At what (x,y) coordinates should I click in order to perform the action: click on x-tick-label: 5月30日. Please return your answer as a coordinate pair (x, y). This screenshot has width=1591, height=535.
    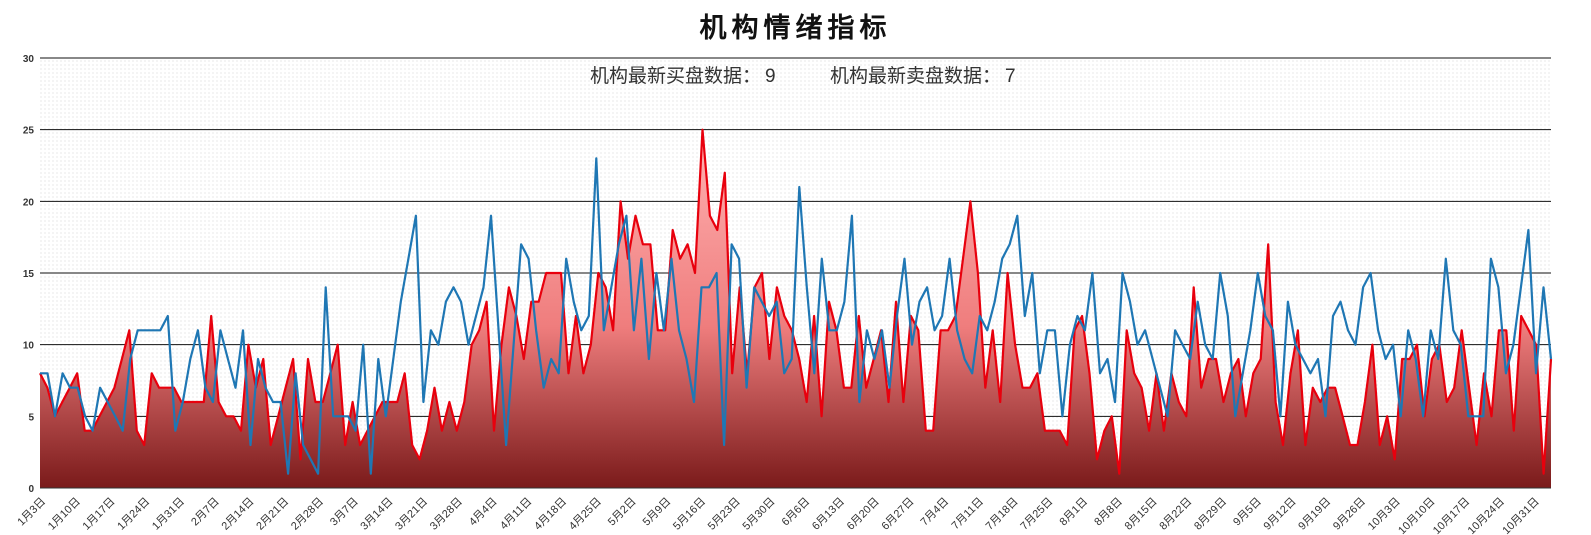
    Looking at the image, I should click on (759, 514).